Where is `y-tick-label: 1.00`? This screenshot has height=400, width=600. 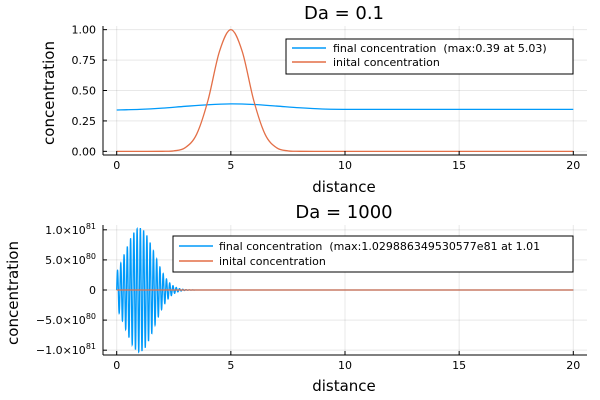
y-tick-label: 1.00 is located at coordinates (84, 30).